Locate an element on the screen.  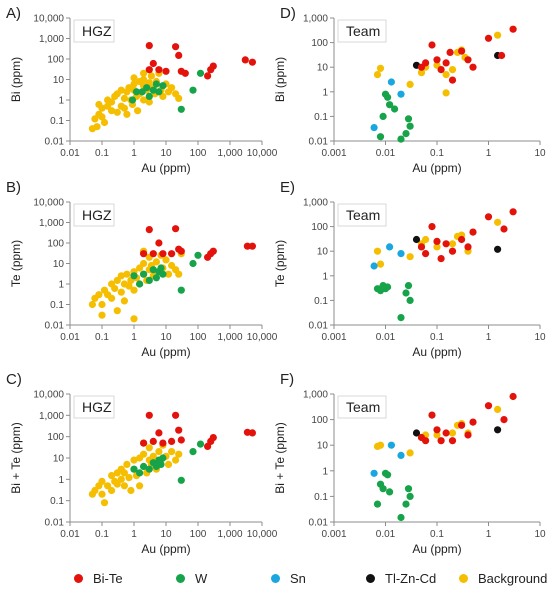
y-axis-title: Te (ppm) is located at coordinates (280, 263).